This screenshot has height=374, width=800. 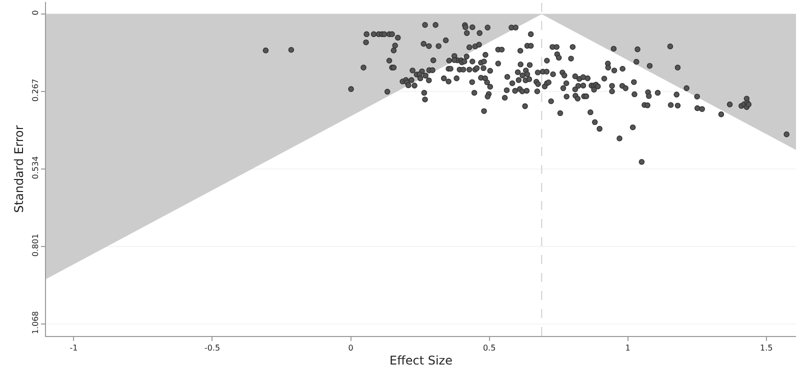 I want to click on x-tick-label: 0, so click(x=351, y=348).